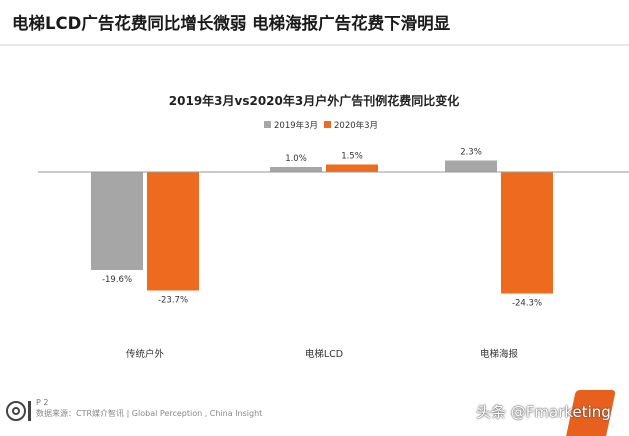  Describe the element at coordinates (16, 411) in the screenshot. I see `certification-badge` at that location.